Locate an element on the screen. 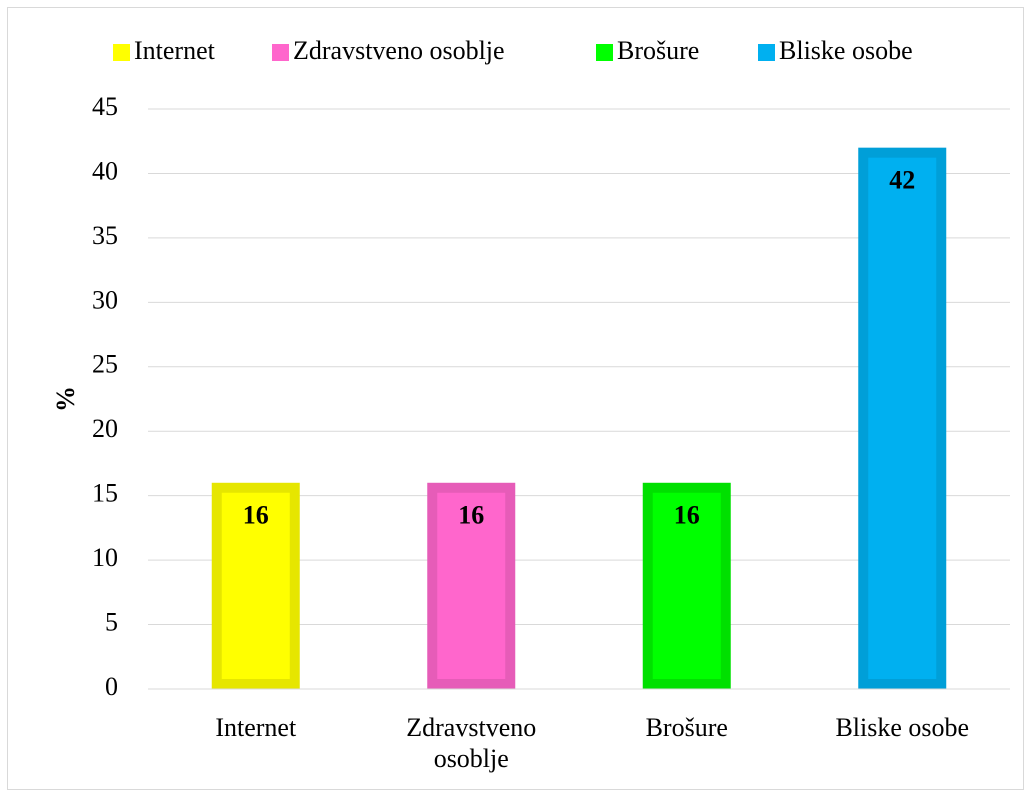  y-tick-label: 40 is located at coordinates (105, 170).